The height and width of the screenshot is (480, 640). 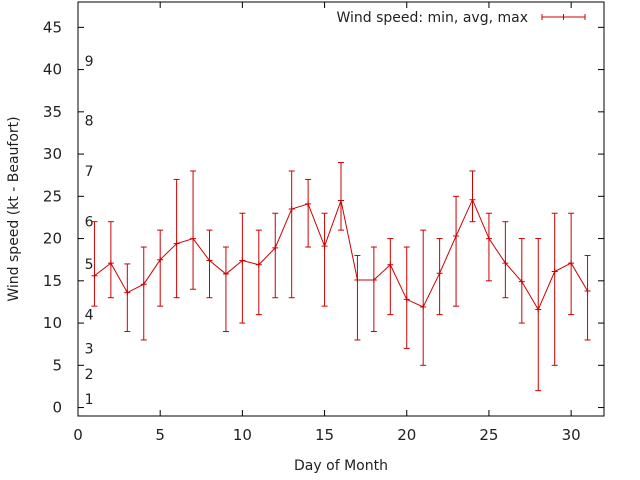 I want to click on x-tick-label: 0, so click(x=78, y=435).